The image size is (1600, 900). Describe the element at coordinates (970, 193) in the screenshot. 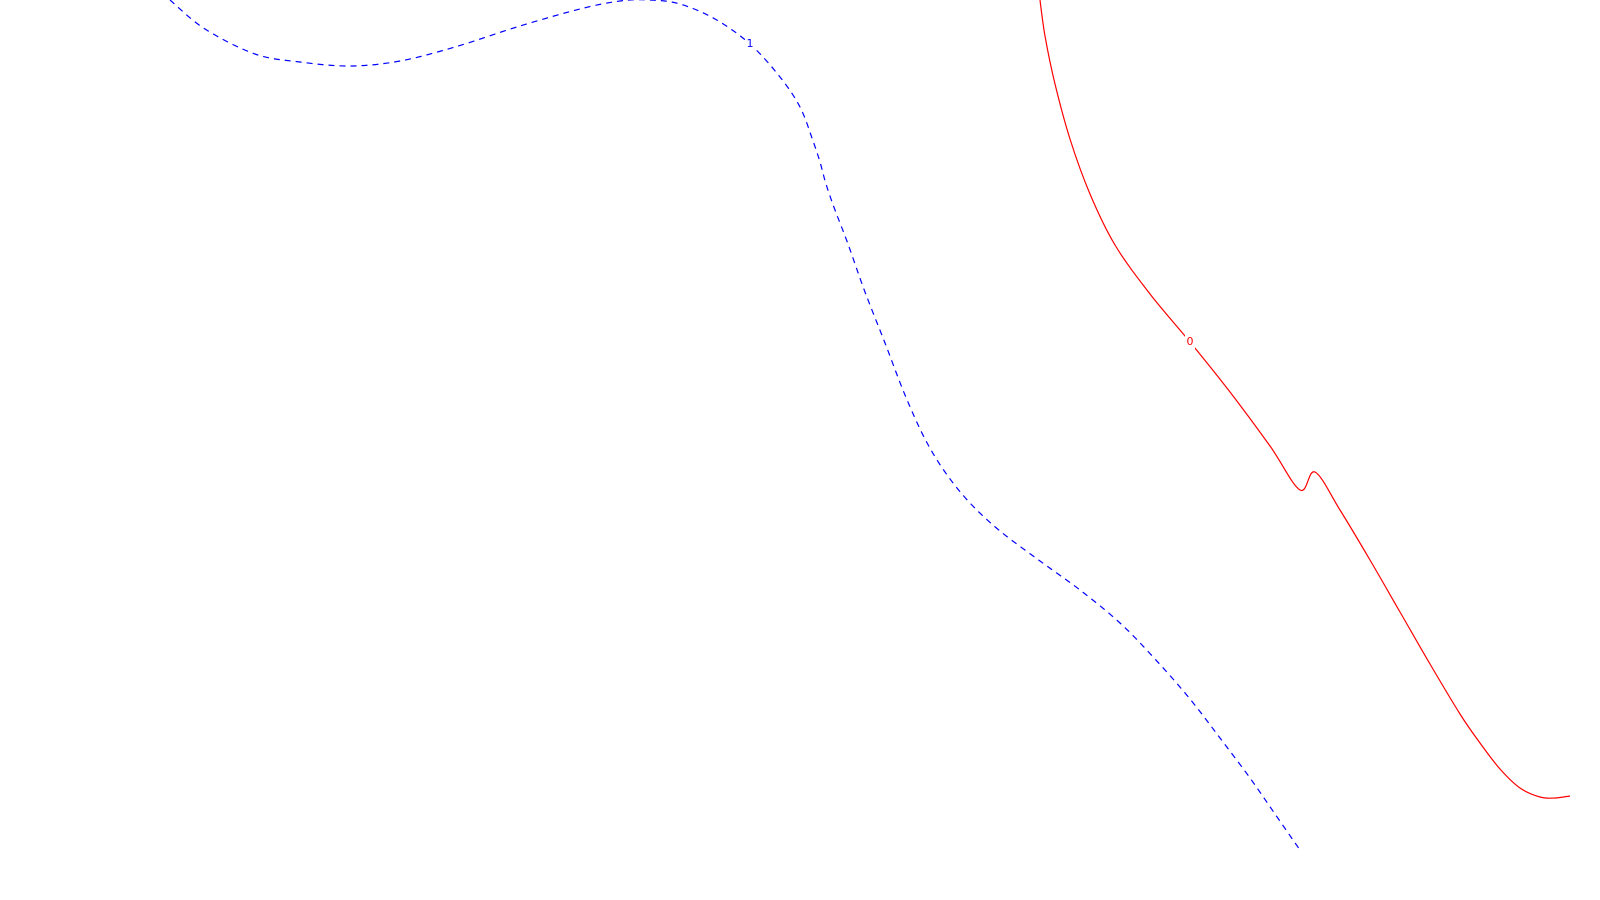

I see `contour-labels: 10` at that location.